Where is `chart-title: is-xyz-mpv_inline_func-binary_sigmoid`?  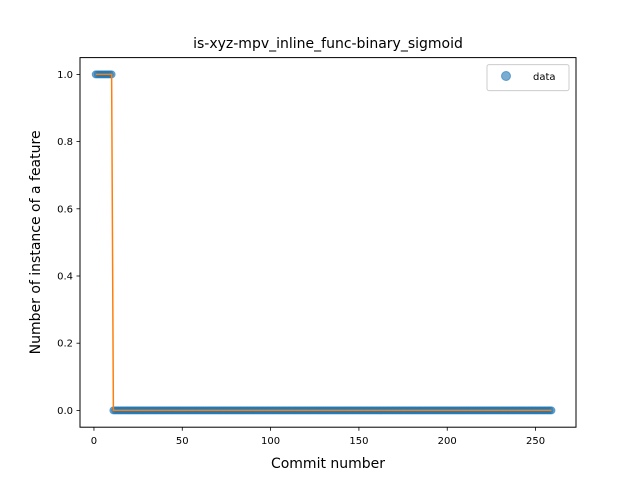 chart-title: is-xyz-mpv_inline_func-binary_sigmoid is located at coordinates (328, 44).